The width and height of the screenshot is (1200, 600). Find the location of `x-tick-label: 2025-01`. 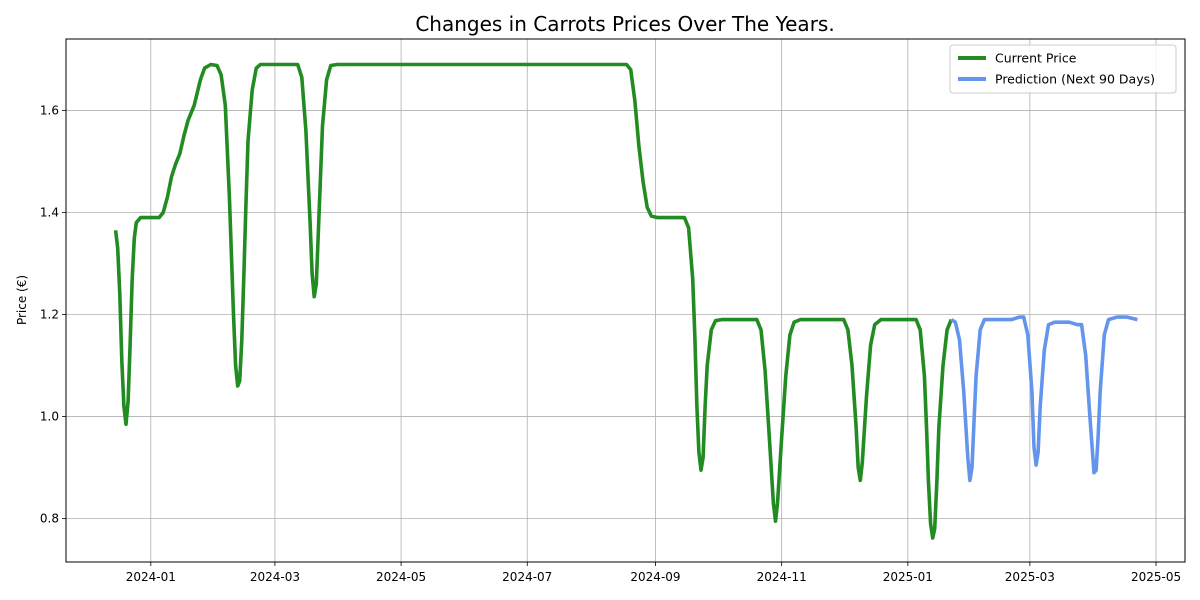

x-tick-label: 2025-01 is located at coordinates (908, 577).